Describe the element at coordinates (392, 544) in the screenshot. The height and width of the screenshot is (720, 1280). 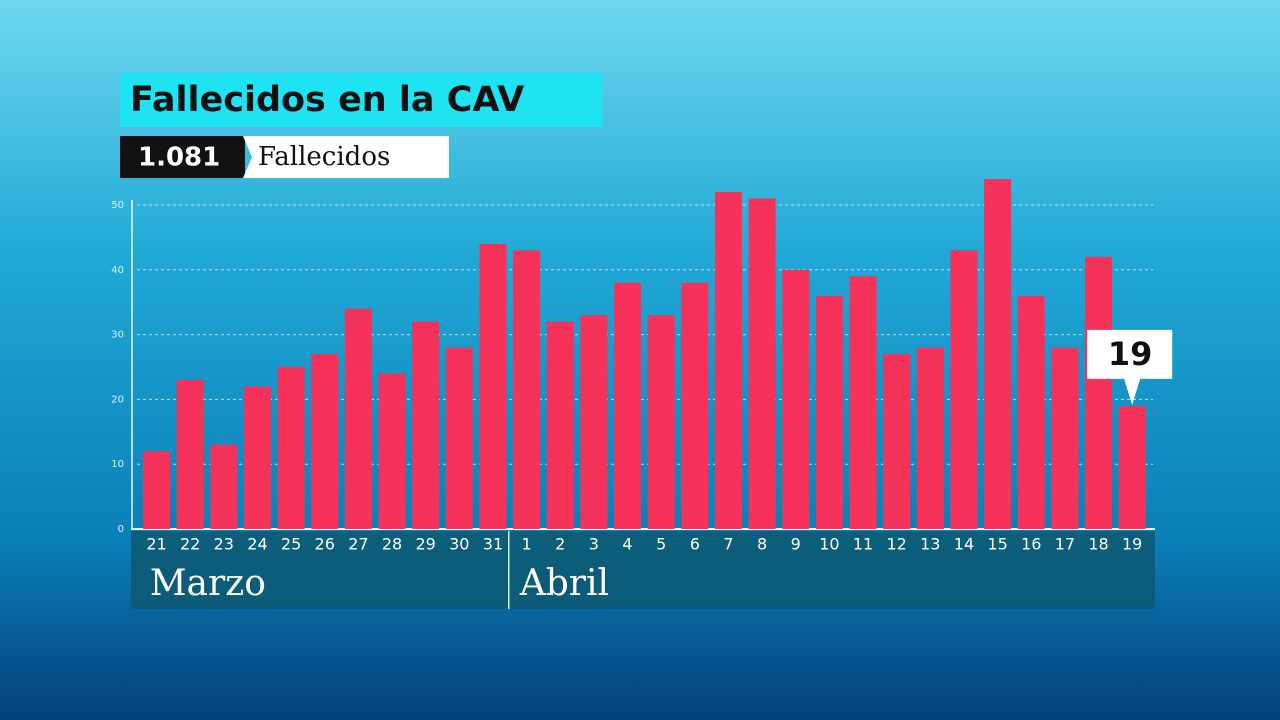
I see `x-tick-label: 28` at that location.